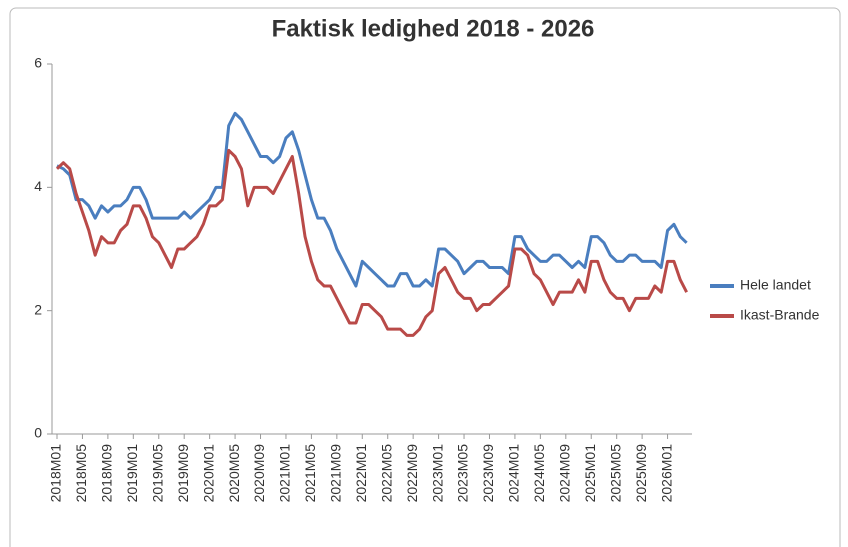 The width and height of the screenshot is (848, 547). Describe the element at coordinates (615, 473) in the screenshot. I see `x-tick-label: 2025M05` at that location.